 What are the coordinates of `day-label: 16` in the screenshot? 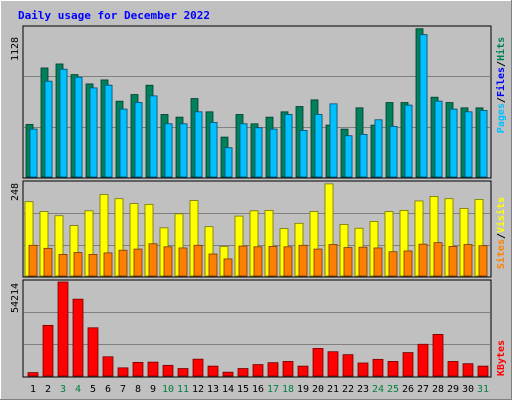 It's located at (258, 389).